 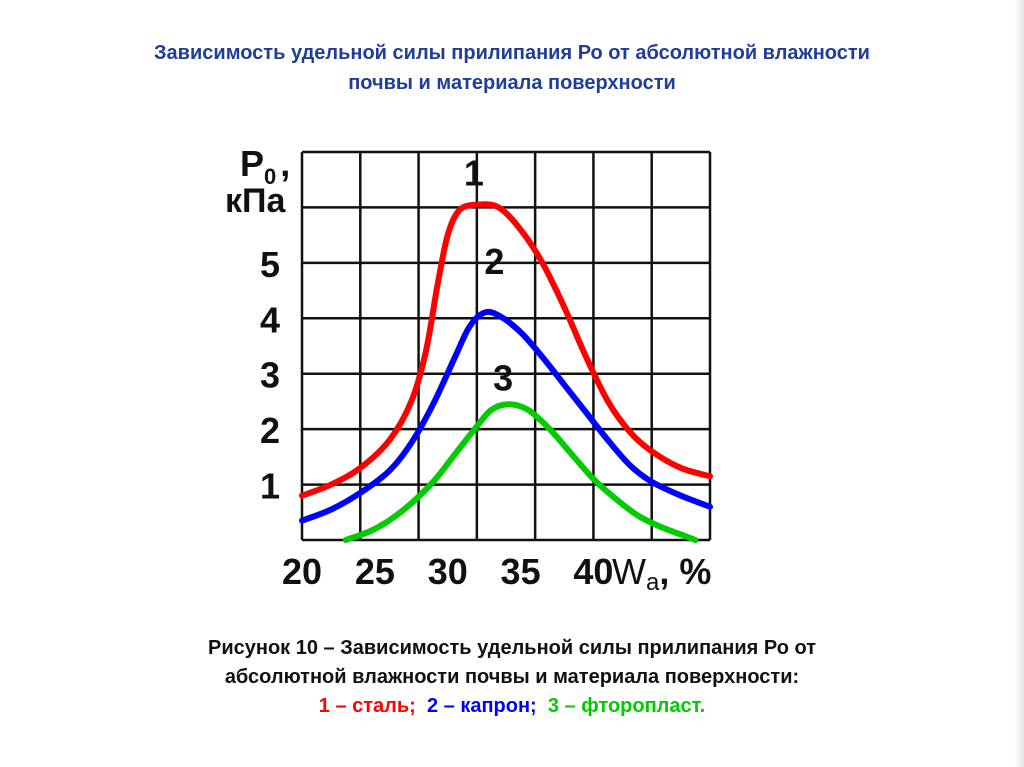 I want to click on series-label-3: 3, so click(x=503, y=377).